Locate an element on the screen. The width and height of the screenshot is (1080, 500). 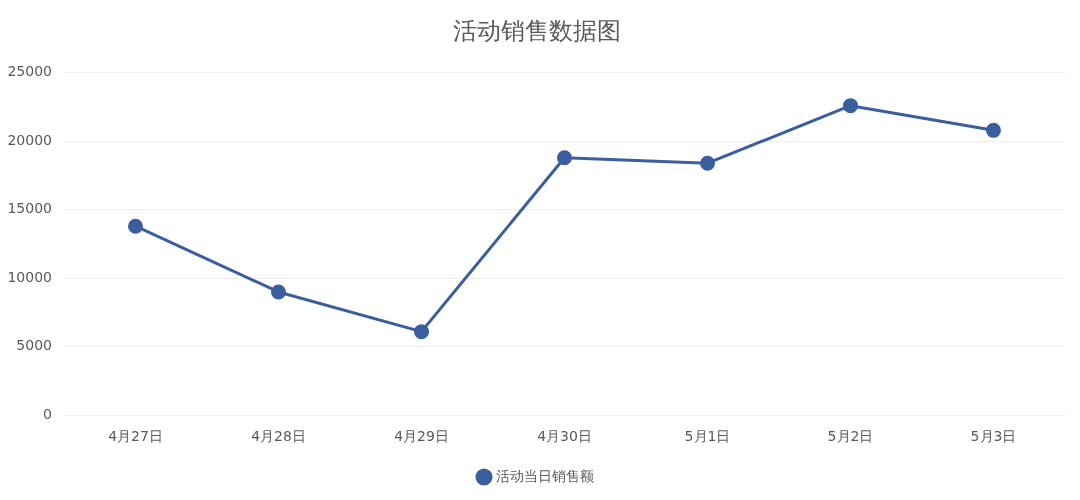
x-tick-label: 4月27日 is located at coordinates (135, 436).